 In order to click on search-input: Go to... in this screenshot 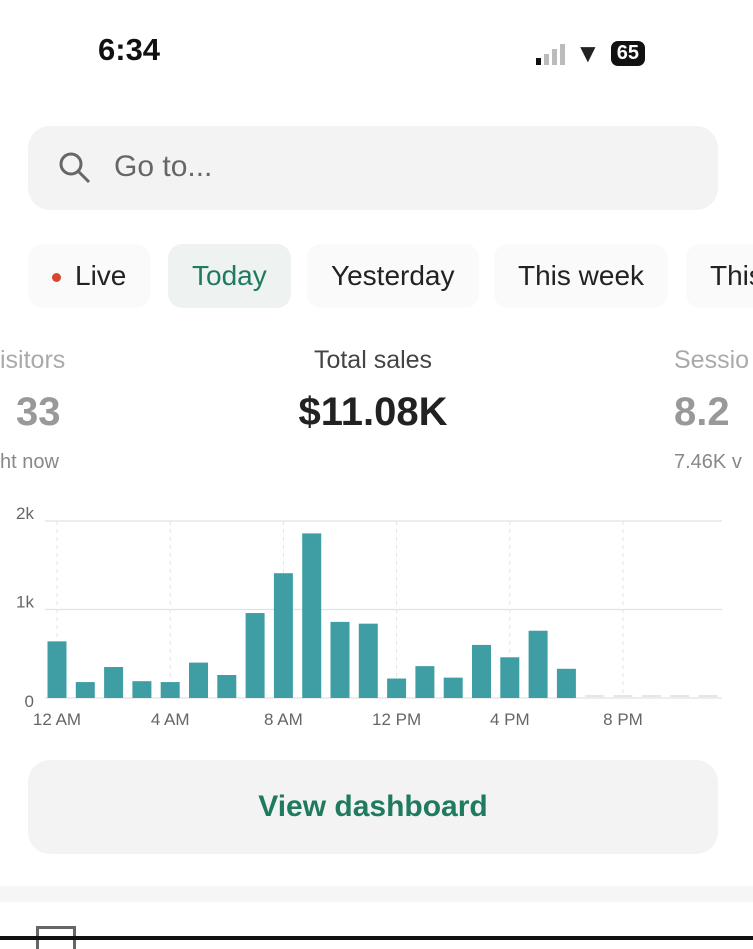, I will do `click(373, 168)`.